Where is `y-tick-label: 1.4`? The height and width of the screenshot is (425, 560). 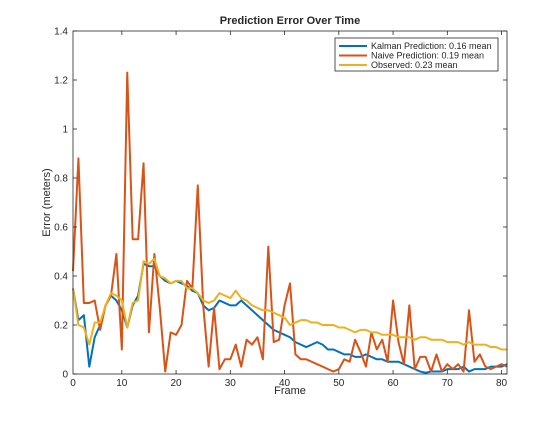 y-tick-label: 1.4 is located at coordinates (61, 32).